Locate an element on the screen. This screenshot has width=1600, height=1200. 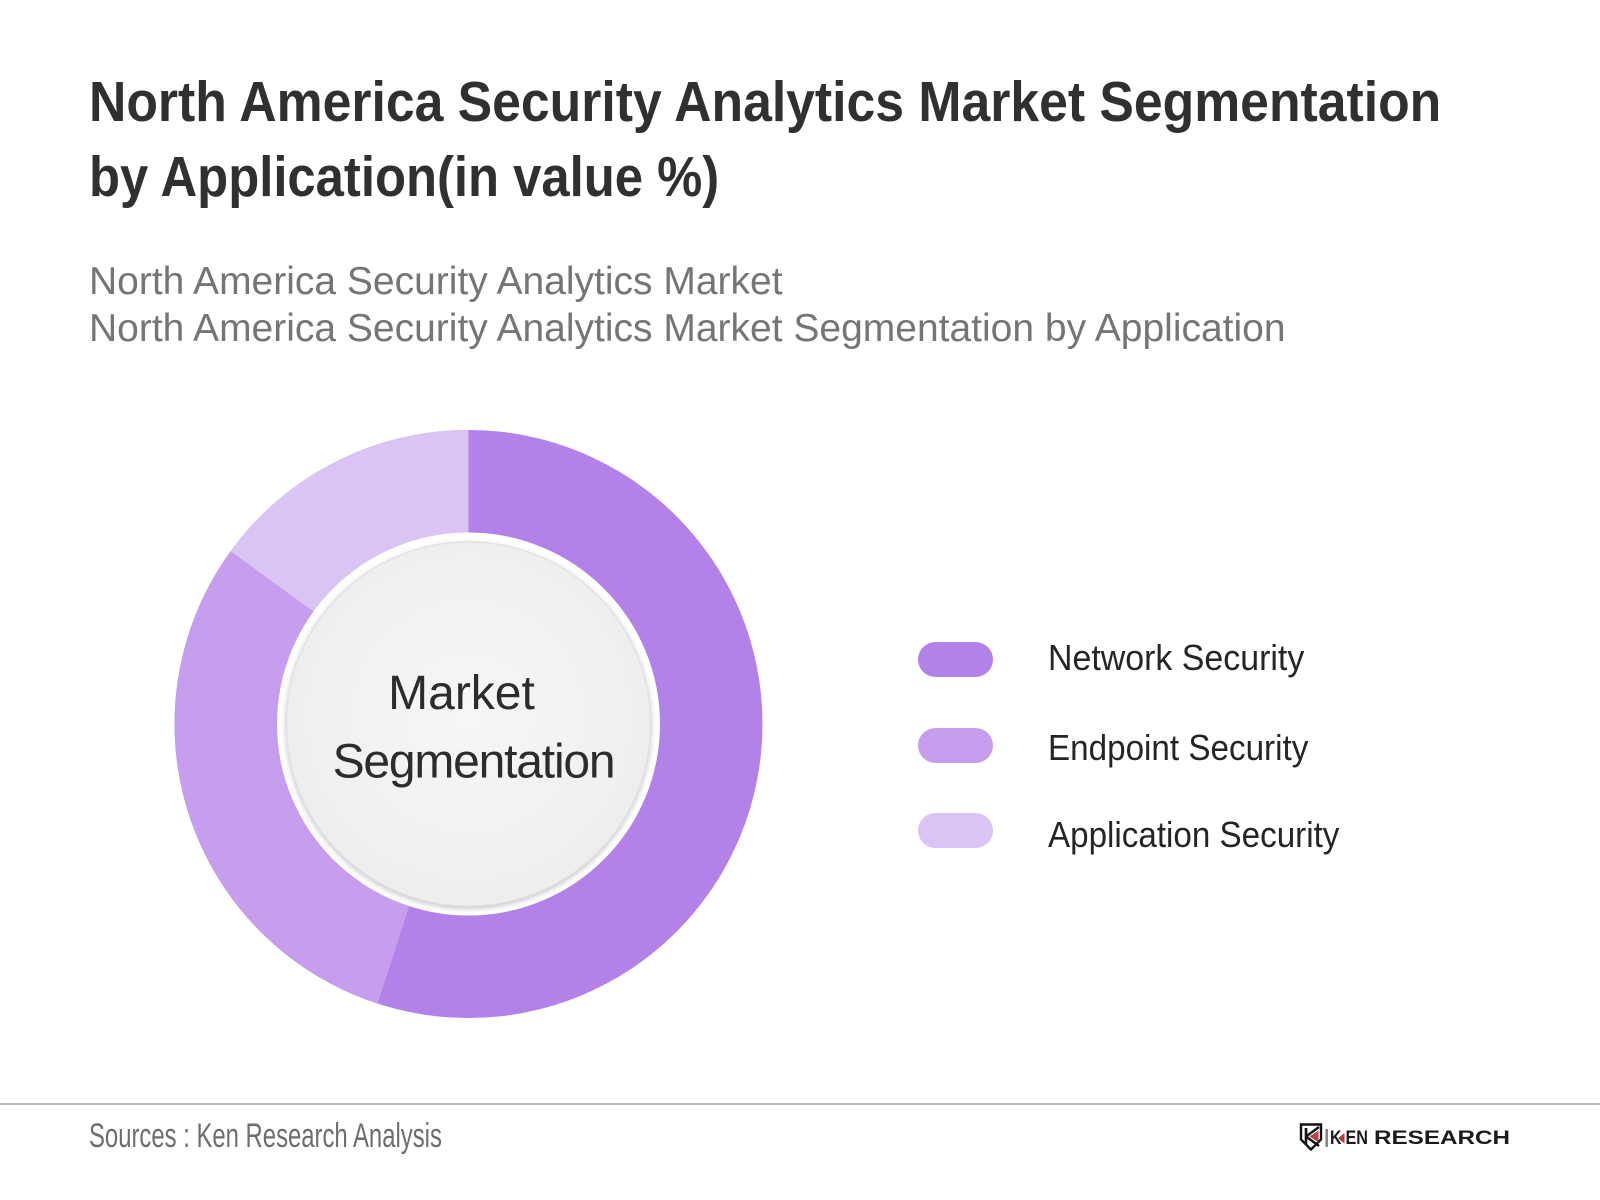
svg-text: Market is located at coordinates (461, 693).